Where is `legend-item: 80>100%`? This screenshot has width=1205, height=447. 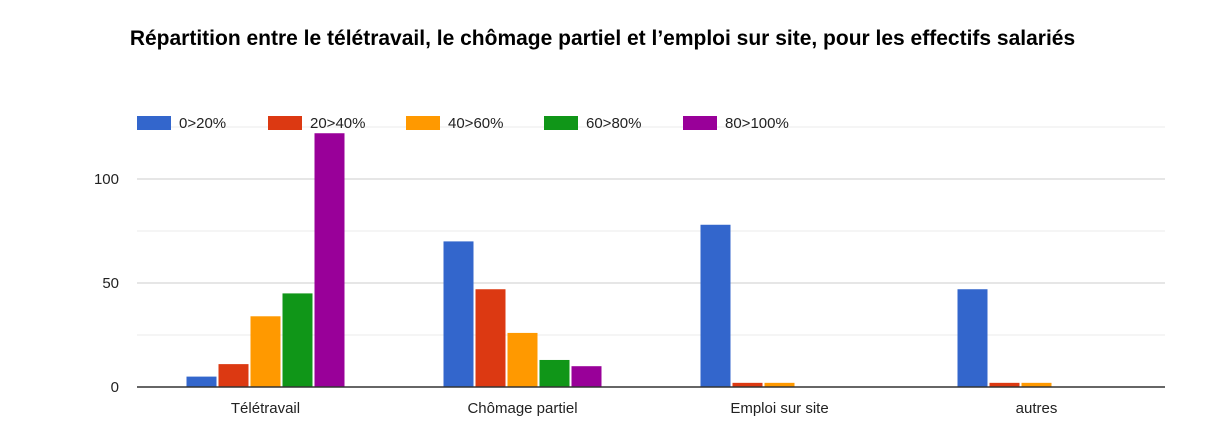
legend-item: 80>100% is located at coordinates (736, 123).